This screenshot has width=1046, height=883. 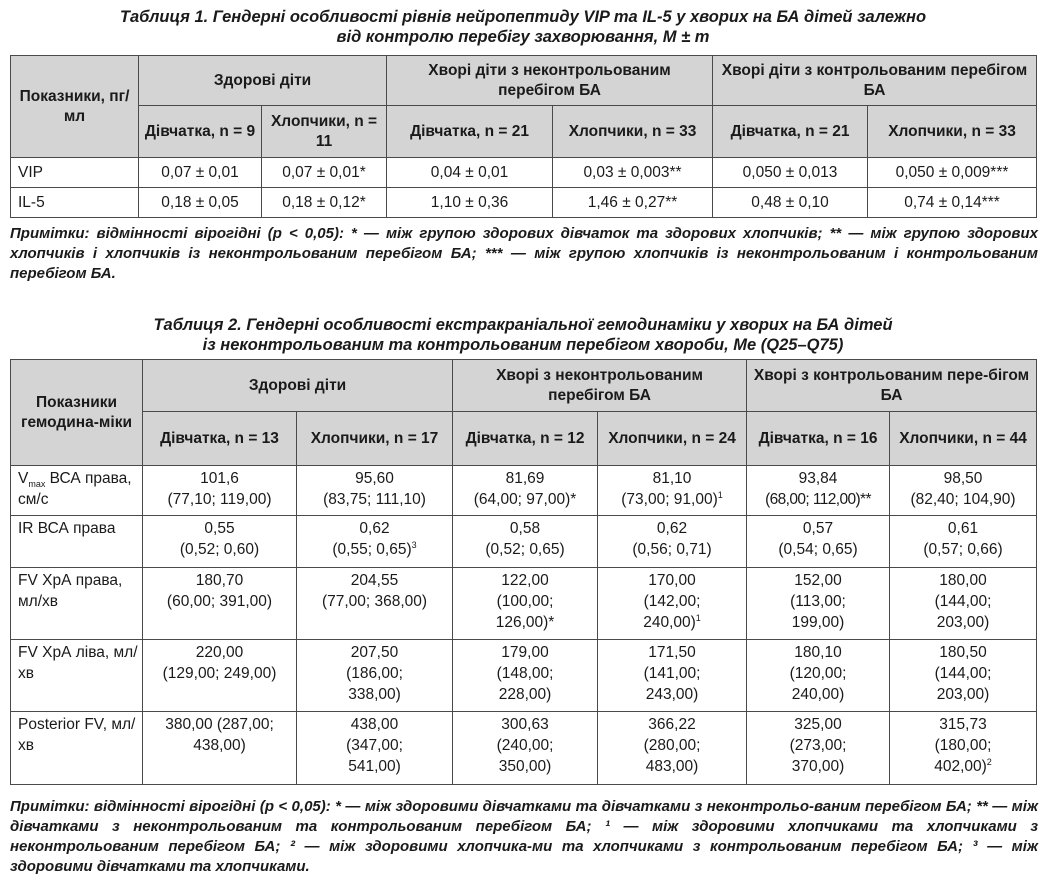 I want to click on cell-value: 380,00 (287,00;, so click(x=219, y=724).